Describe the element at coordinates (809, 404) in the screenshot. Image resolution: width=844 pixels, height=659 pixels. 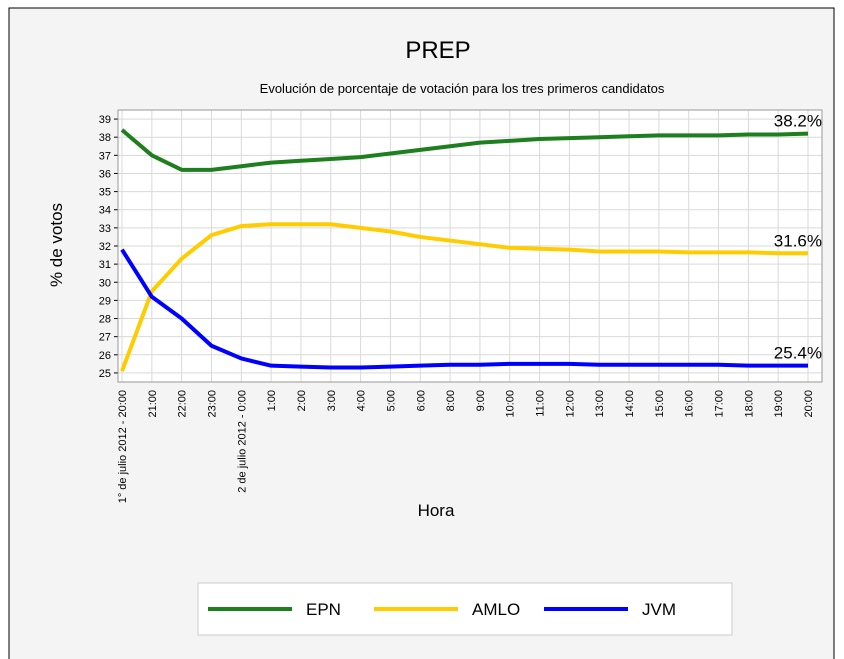
I see `x-tick-label: 20:00` at that location.